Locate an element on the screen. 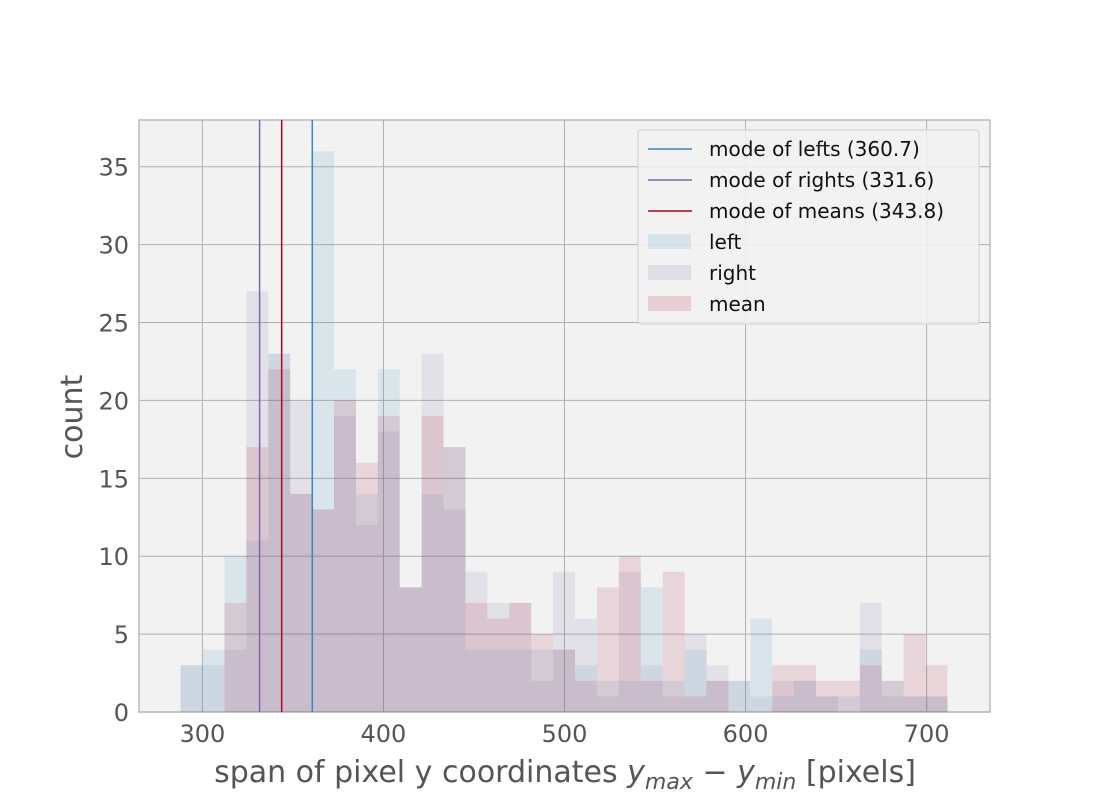 The height and width of the screenshot is (800, 1100). legend-label-left: left is located at coordinates (725, 242).